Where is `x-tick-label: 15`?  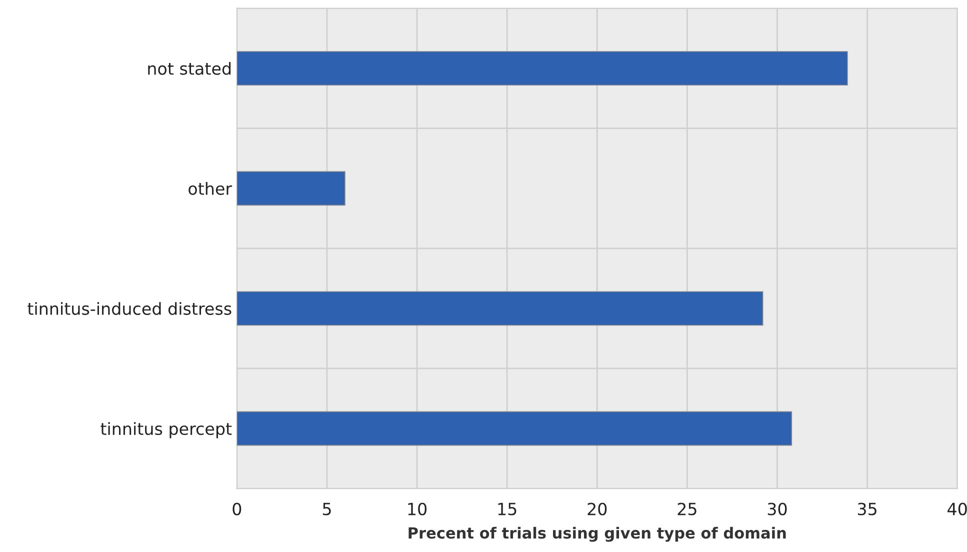
x-tick-label: 15 is located at coordinates (507, 509).